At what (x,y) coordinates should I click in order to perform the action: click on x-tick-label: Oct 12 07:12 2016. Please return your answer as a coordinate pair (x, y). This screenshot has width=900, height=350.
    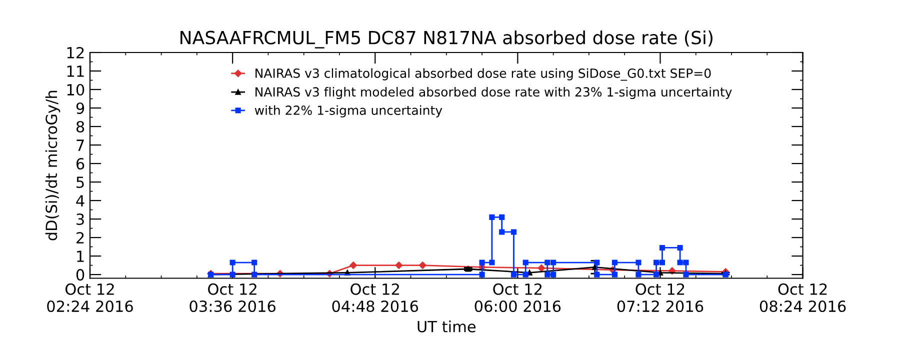
    Looking at the image, I should click on (660, 297).